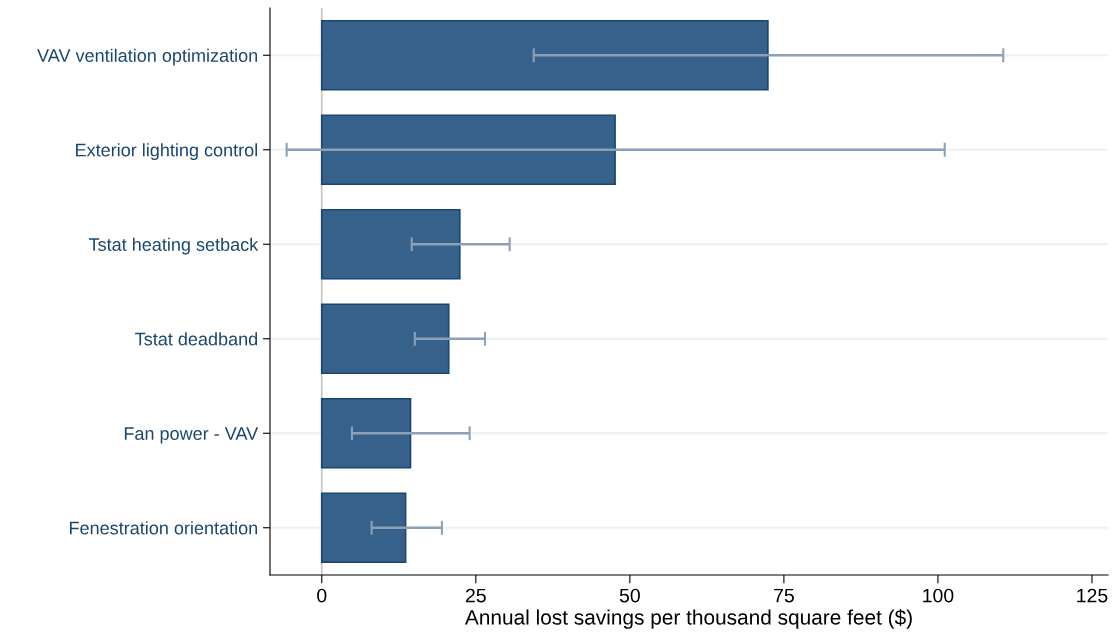 The height and width of the screenshot is (643, 1116). Describe the element at coordinates (322, 595) in the screenshot. I see `x-tick-label: 0` at that location.